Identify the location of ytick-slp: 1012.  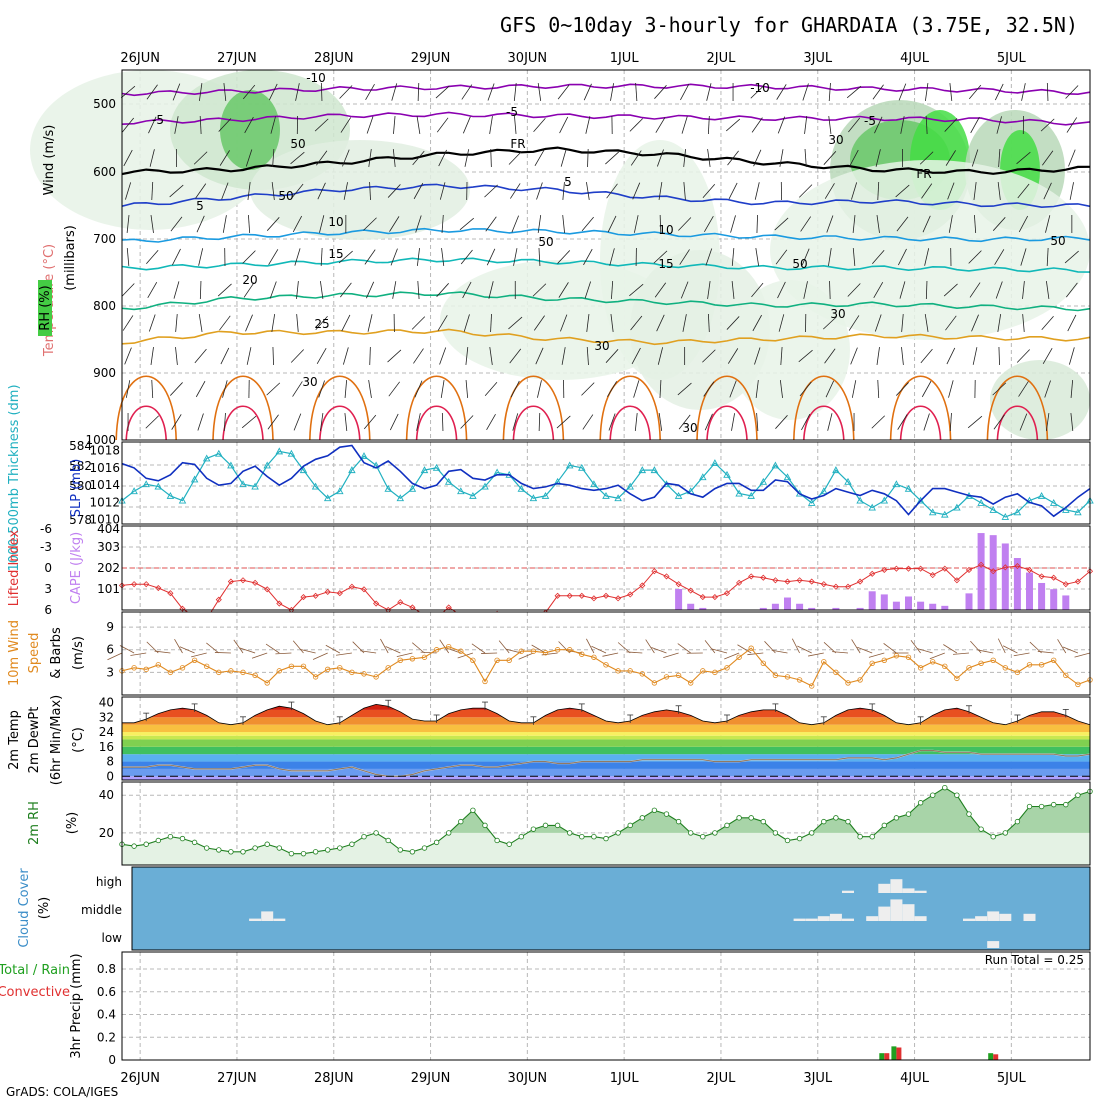
(104, 502).